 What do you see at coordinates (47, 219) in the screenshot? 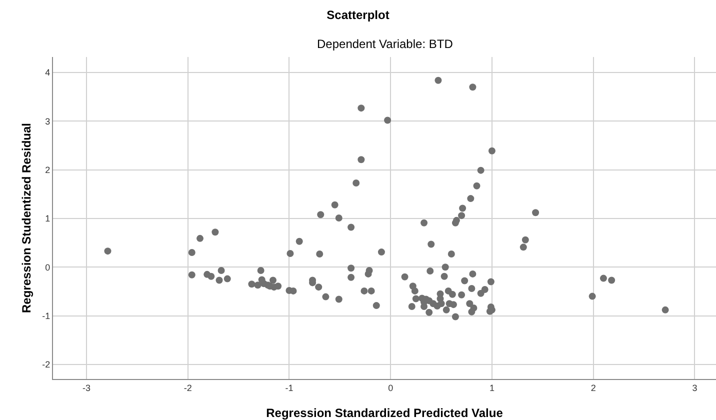
I see `y-tick-label: 1` at bounding box center [47, 219].